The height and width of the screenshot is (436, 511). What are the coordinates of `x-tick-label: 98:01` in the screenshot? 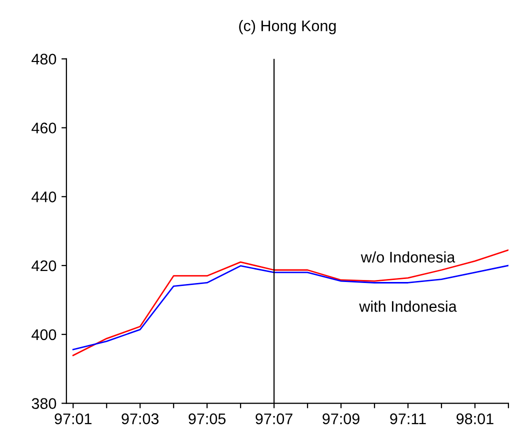 It's located at (475, 418).